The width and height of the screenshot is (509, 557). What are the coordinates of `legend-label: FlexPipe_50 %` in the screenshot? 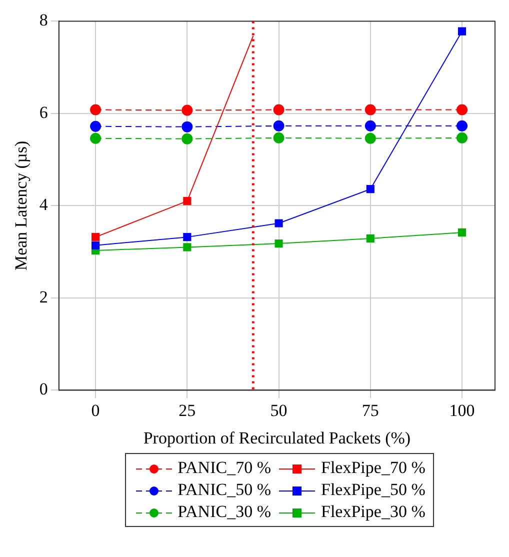 It's located at (373, 489).